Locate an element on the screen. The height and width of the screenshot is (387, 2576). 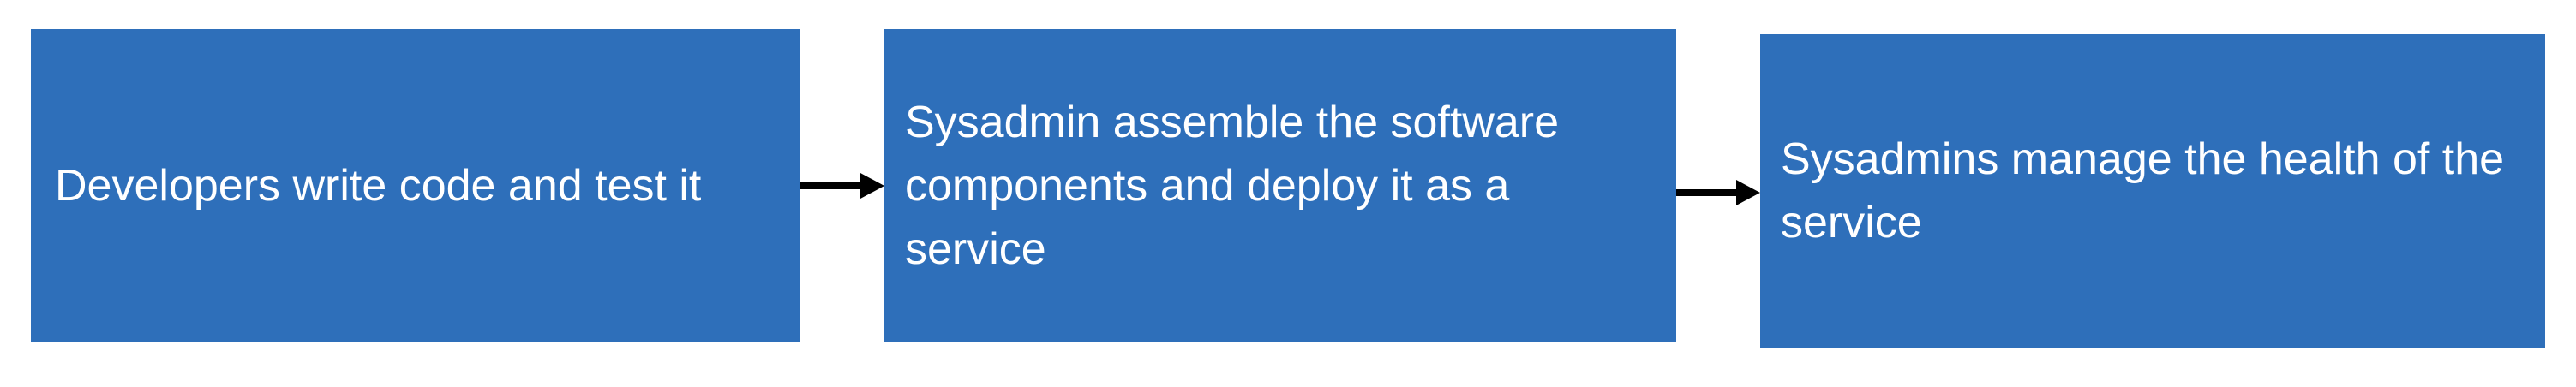
step-developers-label: Developers write code and test it is located at coordinates (378, 186).